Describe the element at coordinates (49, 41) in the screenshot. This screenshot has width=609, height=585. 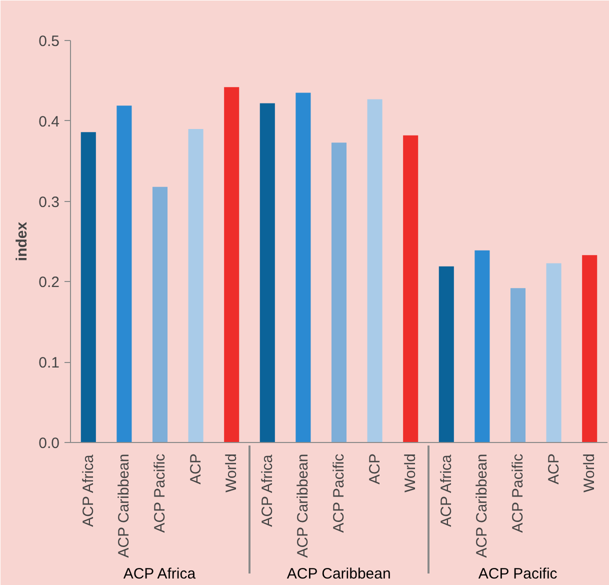
I see `y-tick-label: 0.5` at that location.